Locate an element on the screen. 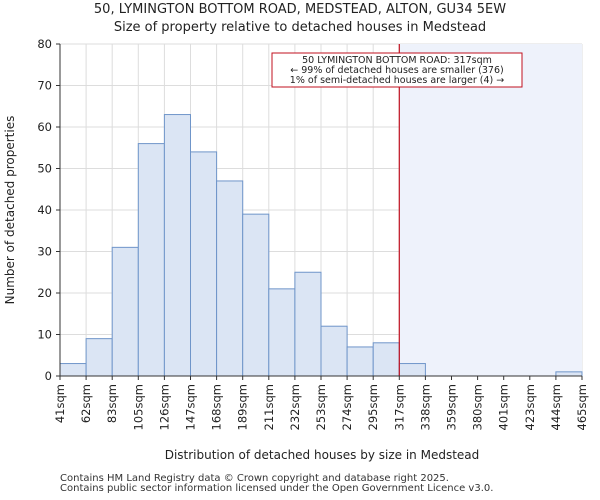 This screenshot has height=500, width=600. x-tick-label: 253sqm is located at coordinates (321, 407).